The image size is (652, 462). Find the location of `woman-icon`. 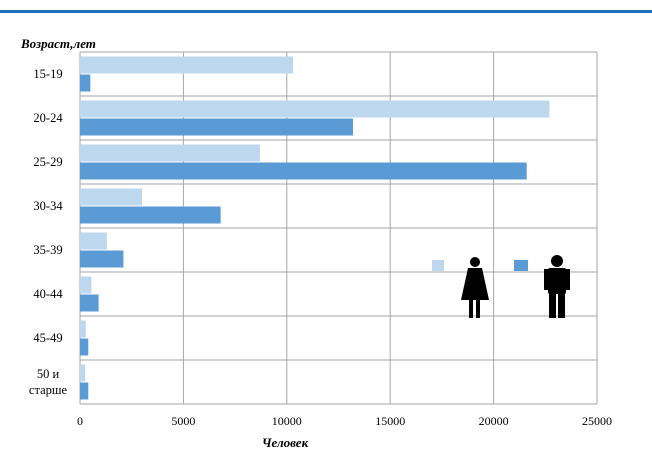

woman-icon is located at coordinates (475, 287).